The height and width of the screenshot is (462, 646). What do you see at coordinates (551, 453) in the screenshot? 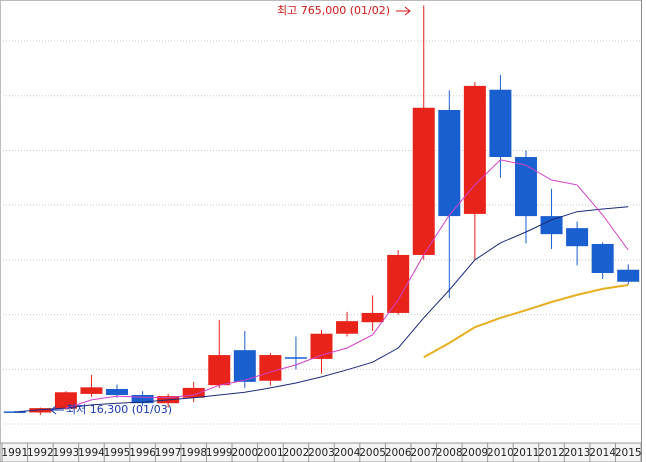
I see `x-tick-label: 2012` at bounding box center [551, 453].